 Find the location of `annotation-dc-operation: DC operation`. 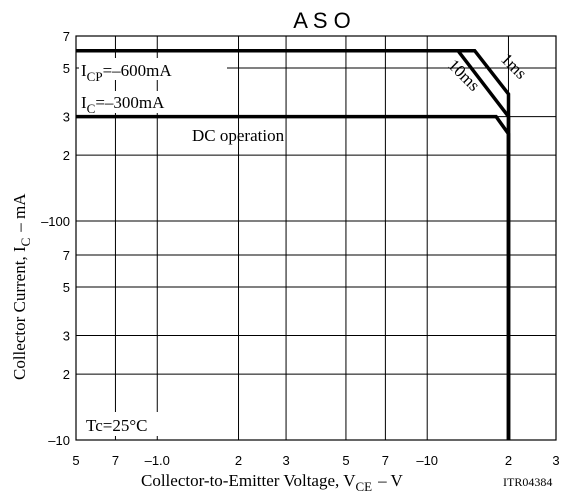

annotation-dc-operation: DC operation is located at coordinates (238, 135).